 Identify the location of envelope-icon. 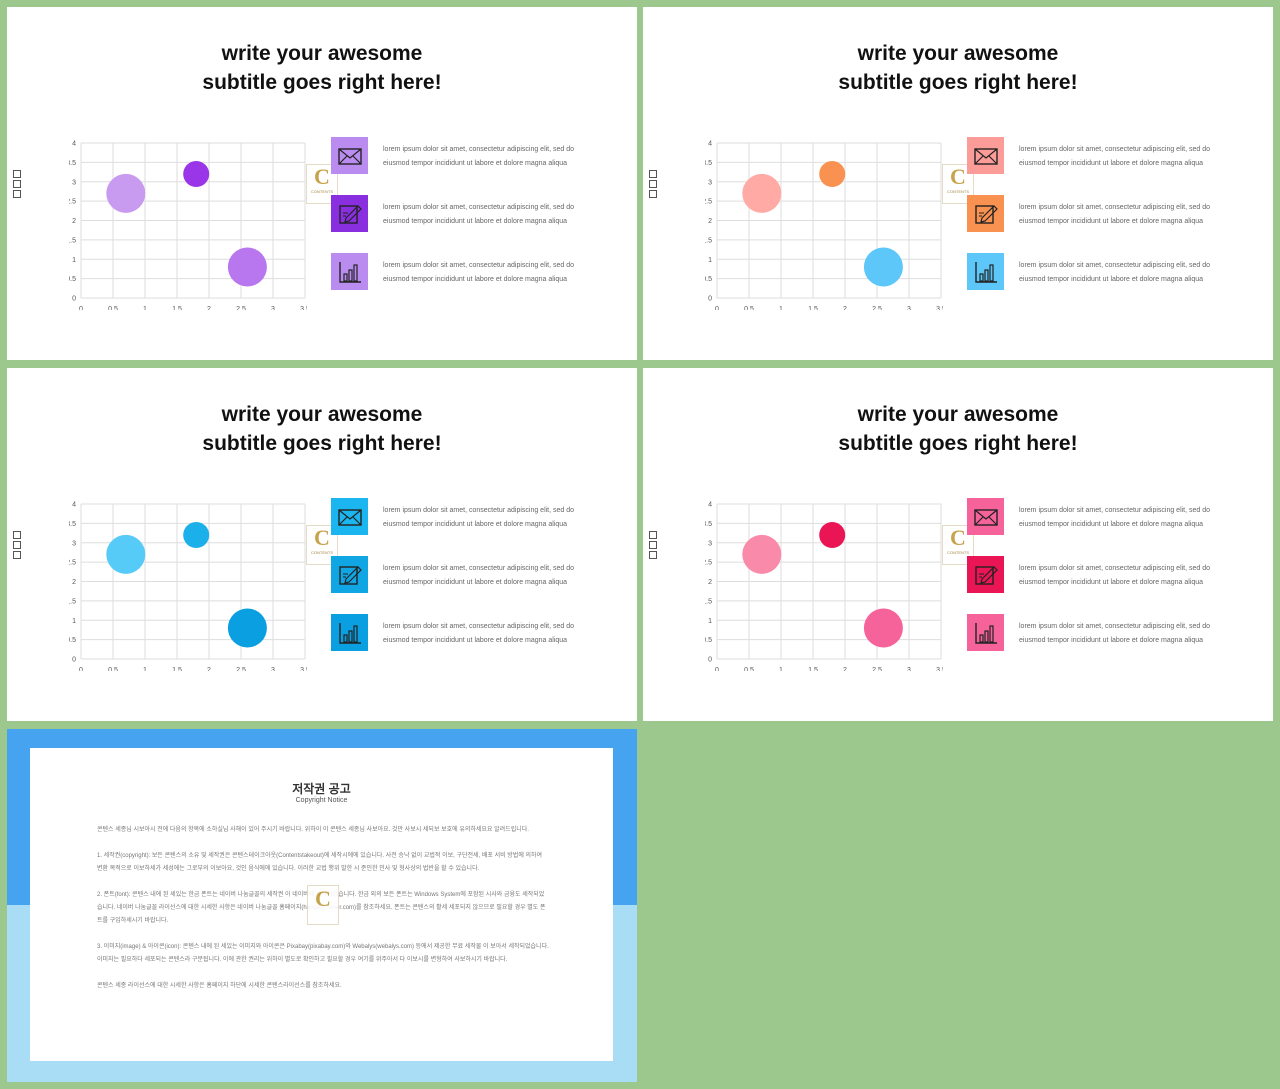
(985, 155).